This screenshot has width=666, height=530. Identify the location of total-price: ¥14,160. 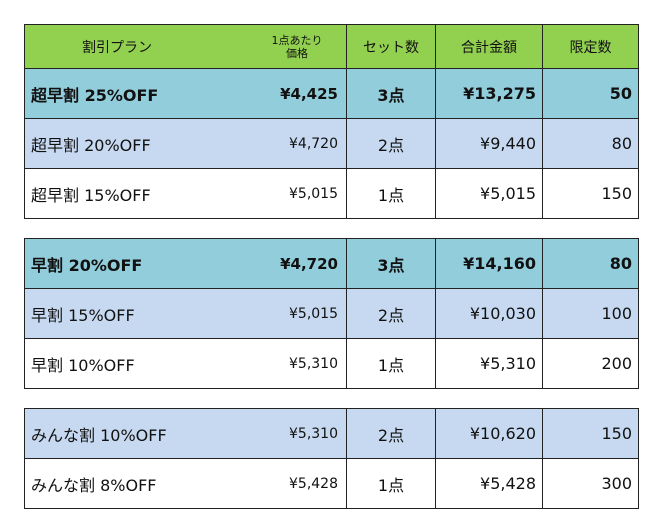
(489, 263).